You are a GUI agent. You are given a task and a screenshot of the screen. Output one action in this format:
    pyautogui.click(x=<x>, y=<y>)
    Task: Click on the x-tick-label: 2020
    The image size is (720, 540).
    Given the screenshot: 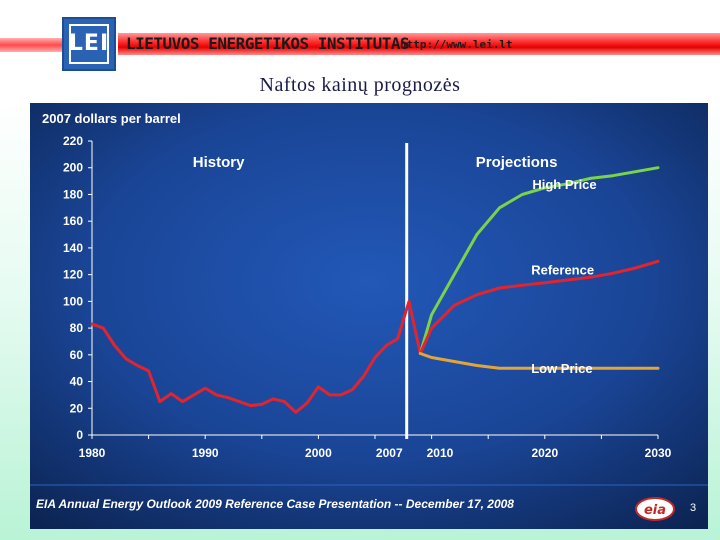 What is the action you would take?
    pyautogui.click(x=544, y=453)
    